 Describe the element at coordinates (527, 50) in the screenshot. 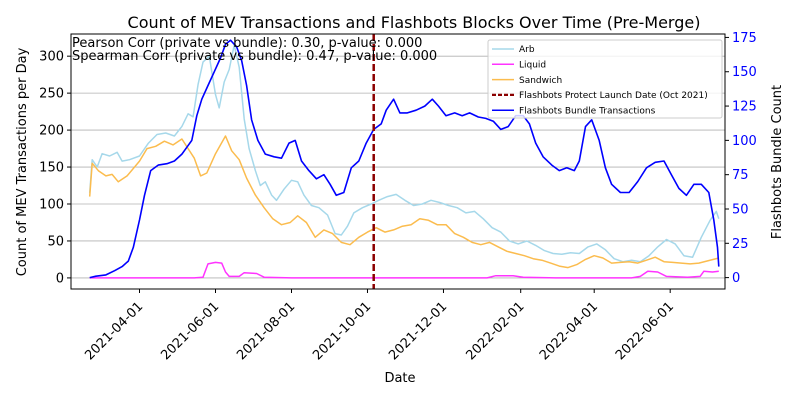

I see `legend-arb-label: Arb` at that location.